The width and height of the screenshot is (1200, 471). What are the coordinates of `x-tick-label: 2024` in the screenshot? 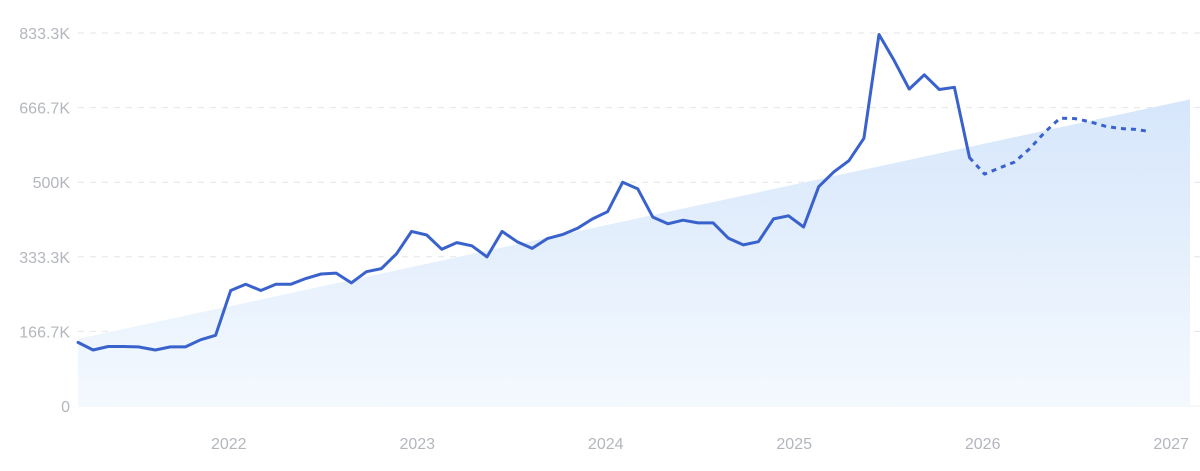 It's located at (606, 444).